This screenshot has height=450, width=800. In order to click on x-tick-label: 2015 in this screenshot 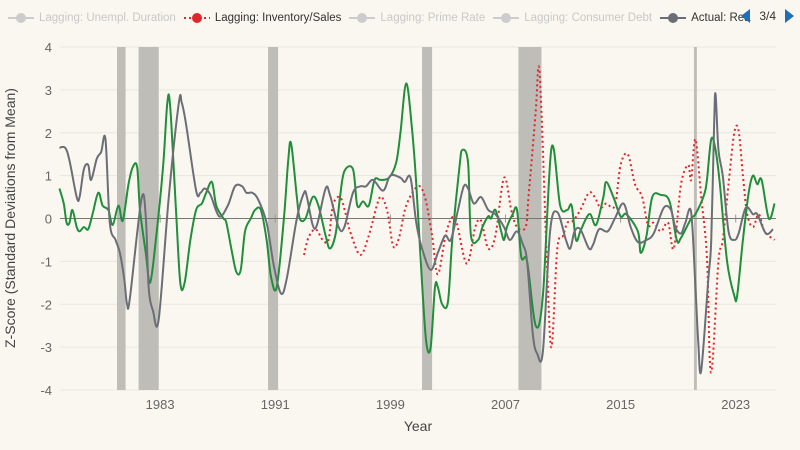, I will do `click(620, 404)`.